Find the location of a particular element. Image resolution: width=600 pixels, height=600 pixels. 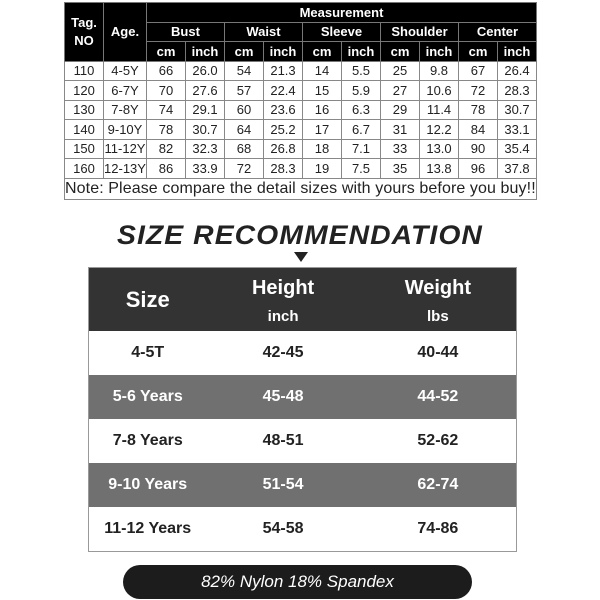

table-cell: 22.4 is located at coordinates (283, 90).